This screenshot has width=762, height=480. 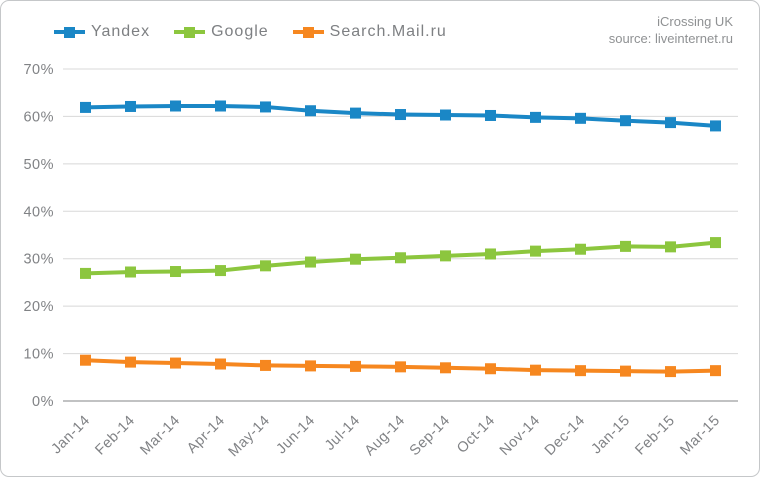 What do you see at coordinates (240, 31) in the screenshot?
I see `legend-label-google: Google` at bounding box center [240, 31].